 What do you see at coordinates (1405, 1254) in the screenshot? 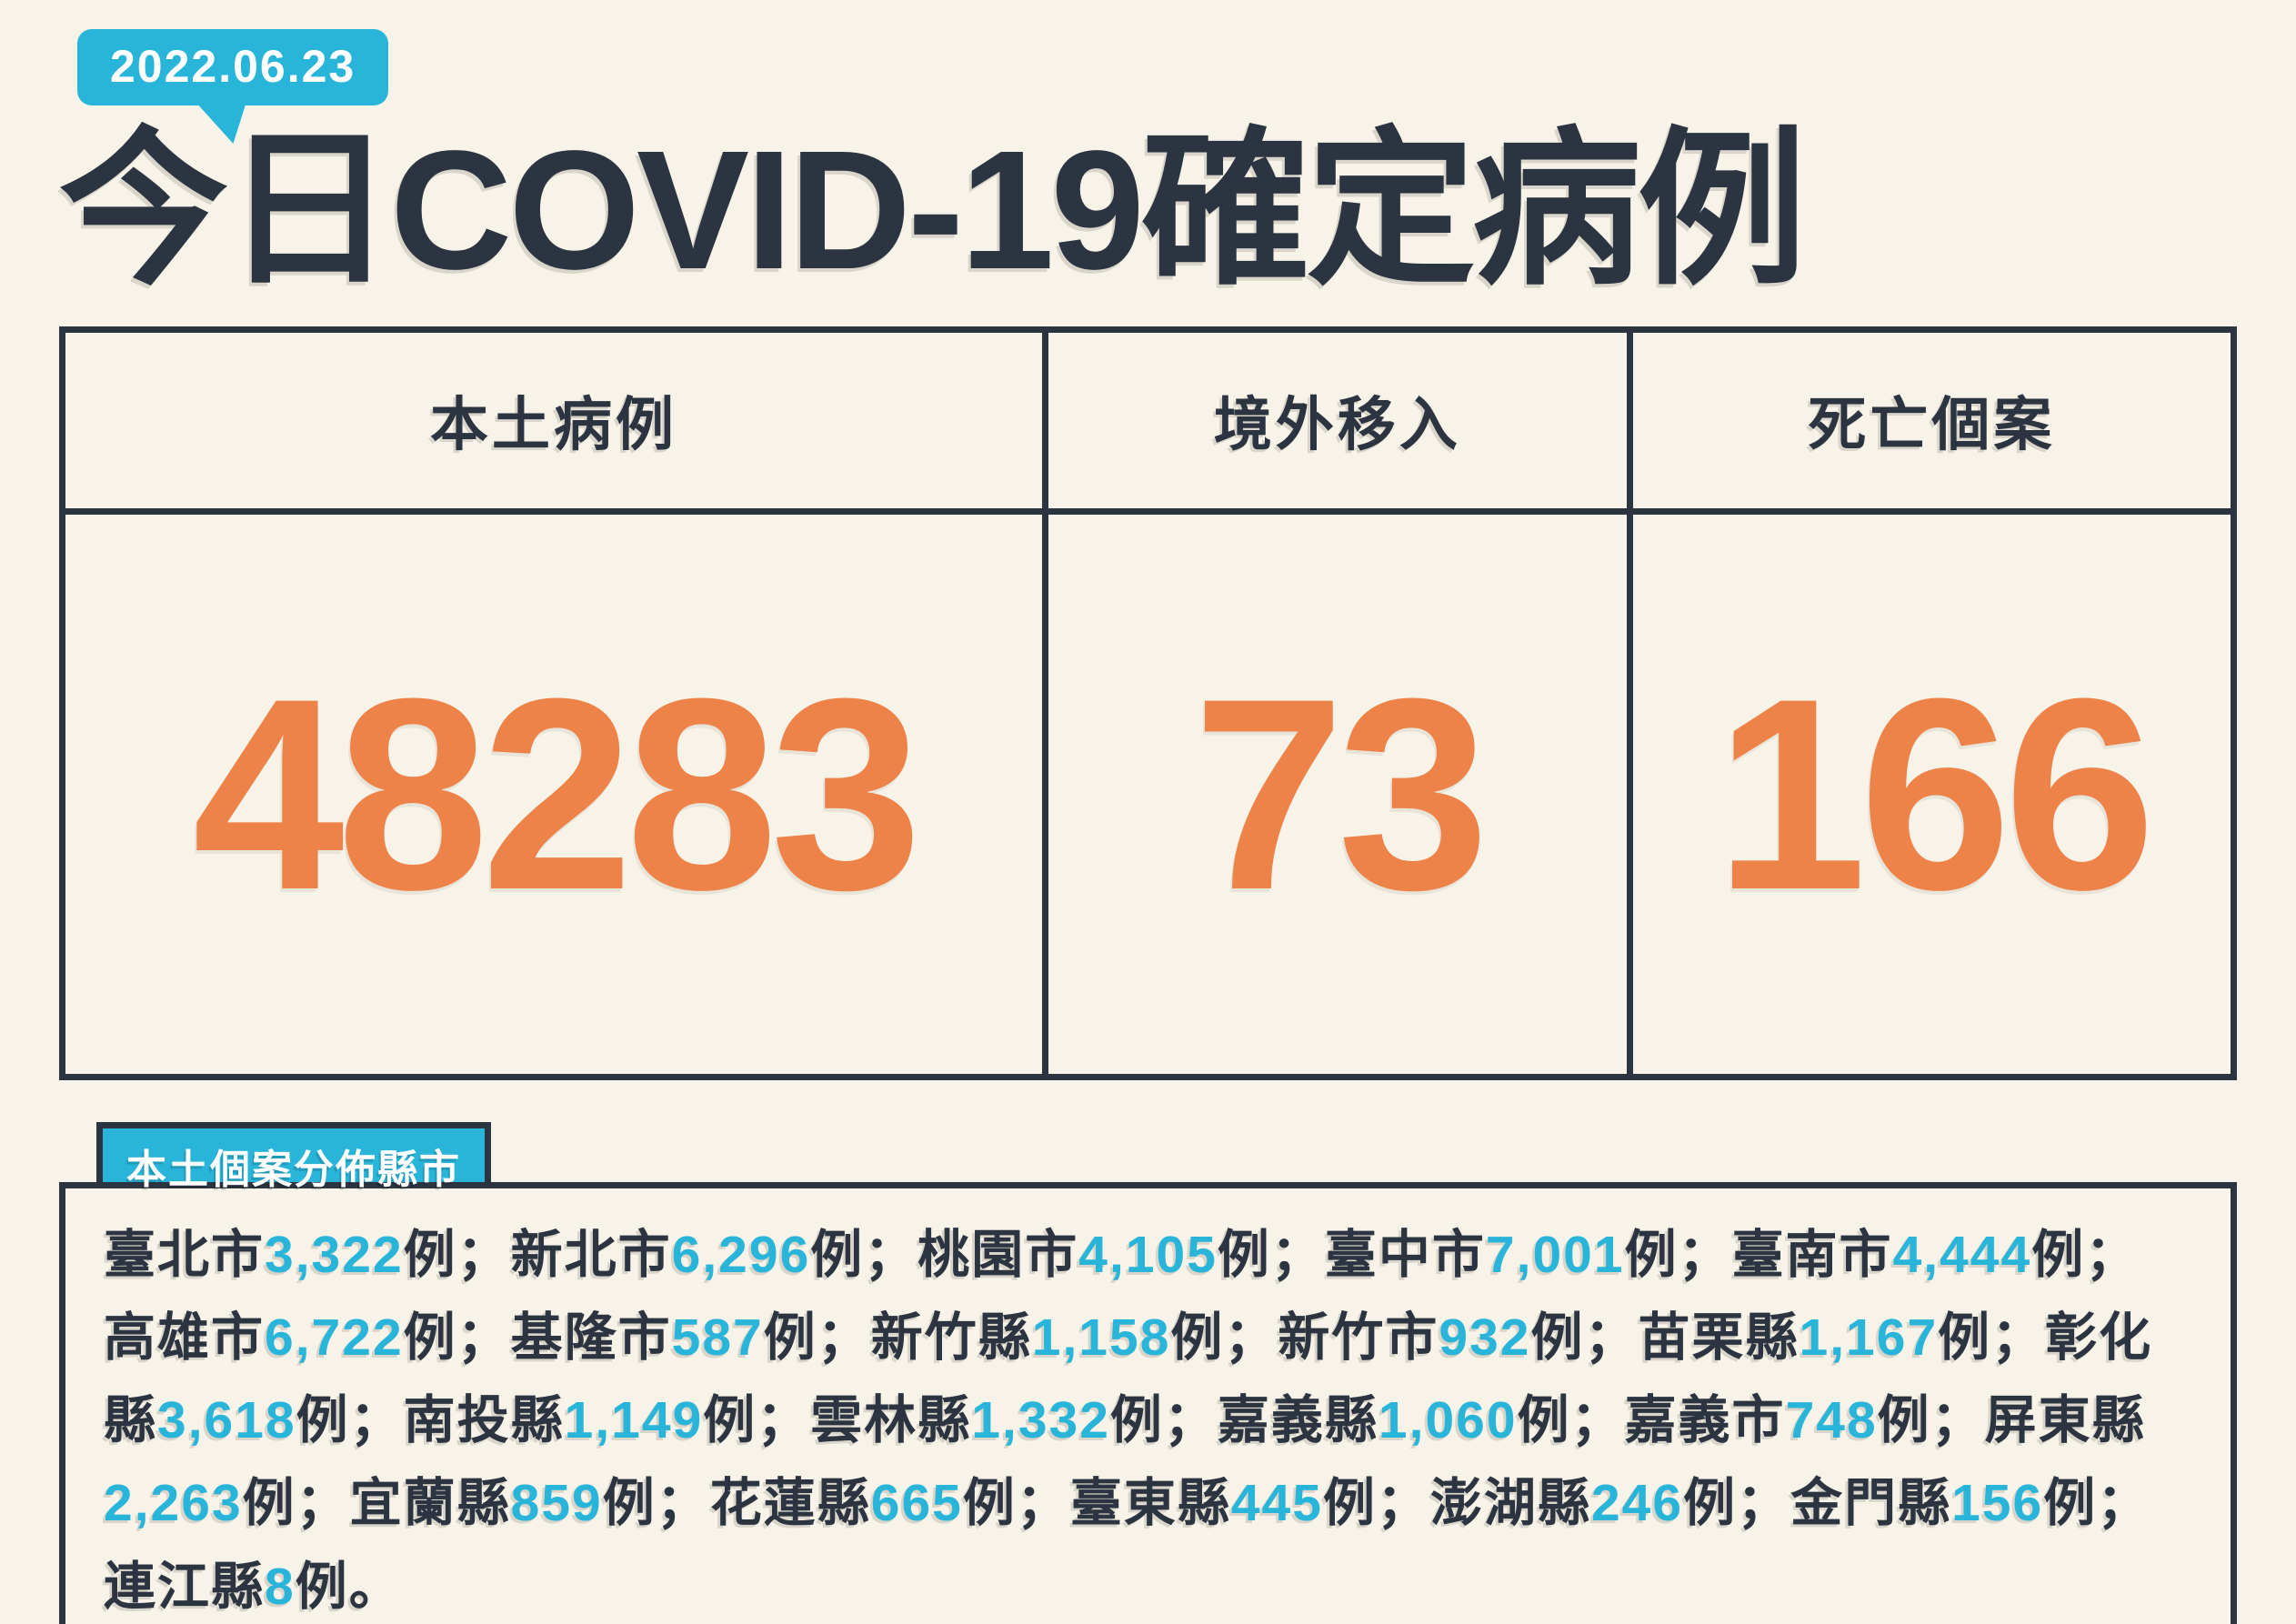
I see `region-name: 臺中市` at bounding box center [1405, 1254].